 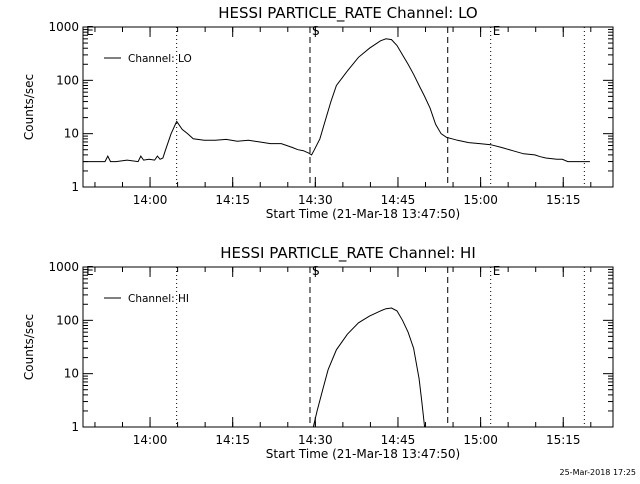 What do you see at coordinates (369, 367) in the screenshot?
I see `series-line` at bounding box center [369, 367].